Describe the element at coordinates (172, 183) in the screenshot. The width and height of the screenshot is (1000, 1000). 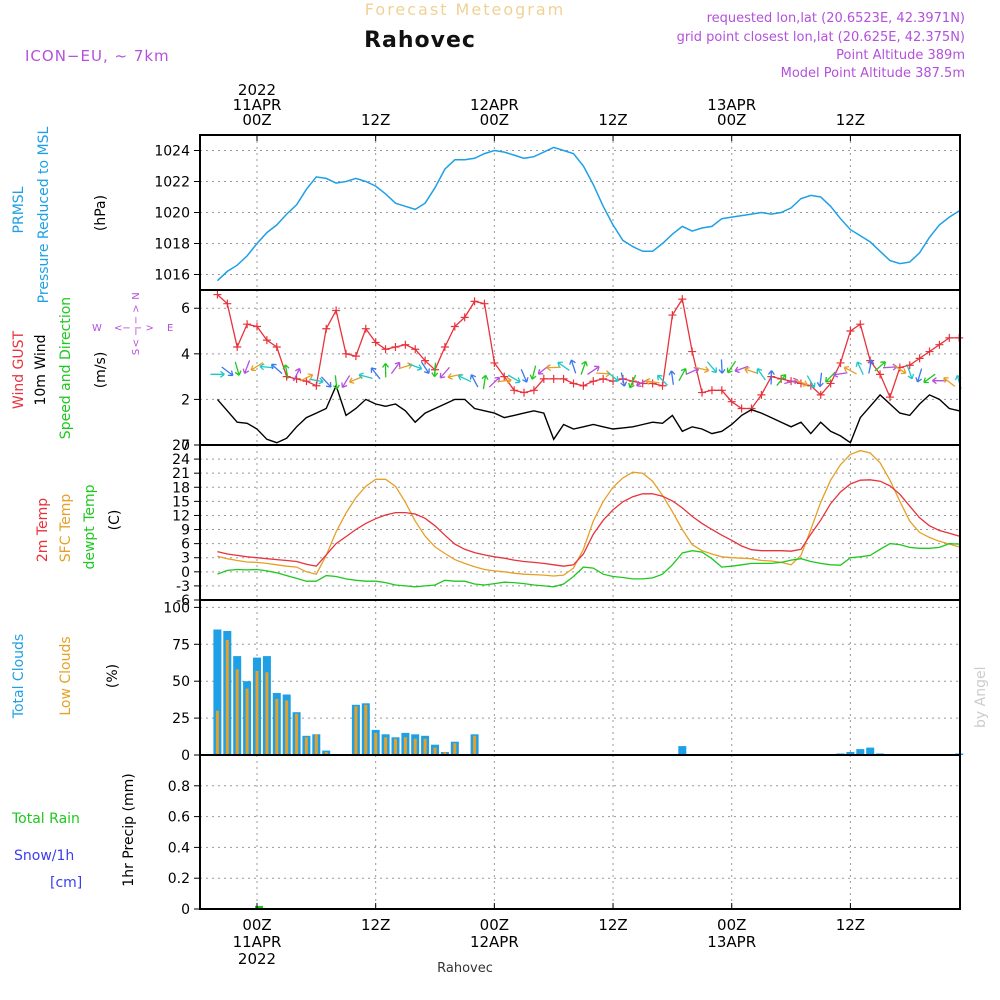
I see `y-tick-label: 1022` at that location.